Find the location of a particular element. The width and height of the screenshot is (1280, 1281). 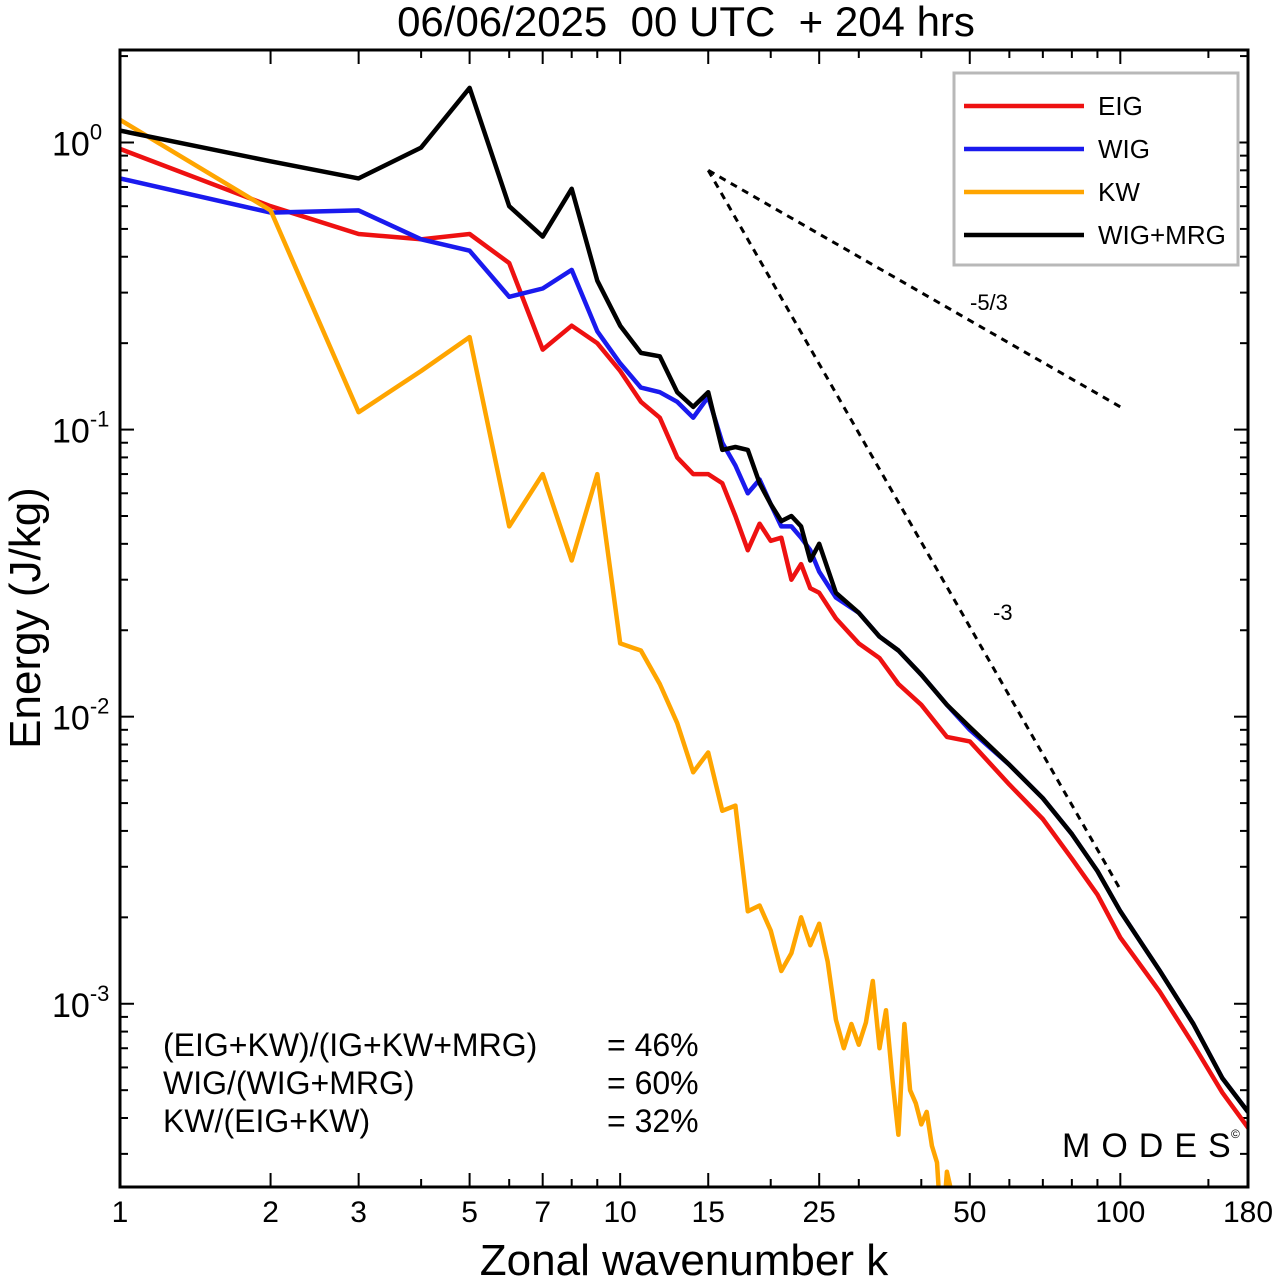

modes-watermark: MODES © is located at coordinates (1152, 1146).